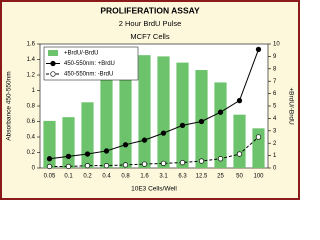  I want to click on y2-tick-label: 8, so click(275, 69).